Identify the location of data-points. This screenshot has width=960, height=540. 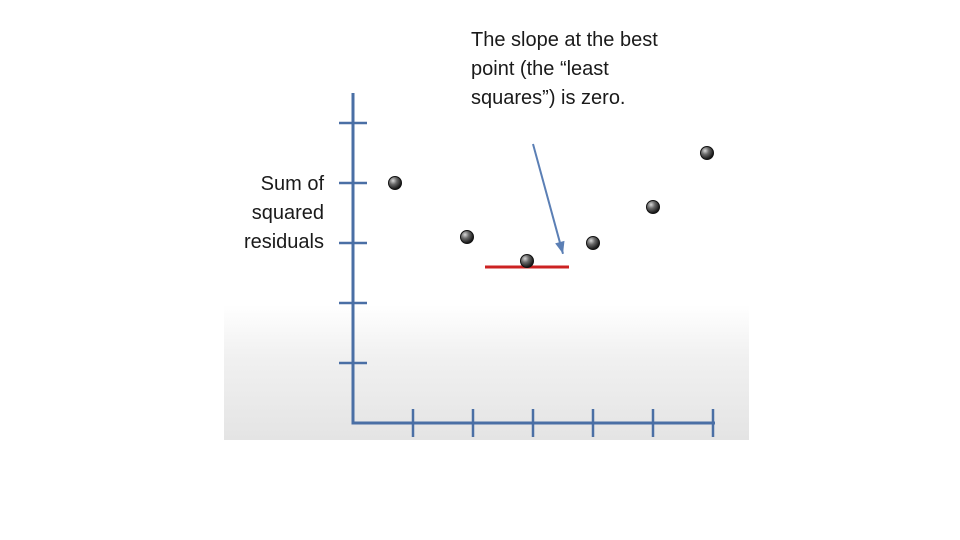
(551, 207).